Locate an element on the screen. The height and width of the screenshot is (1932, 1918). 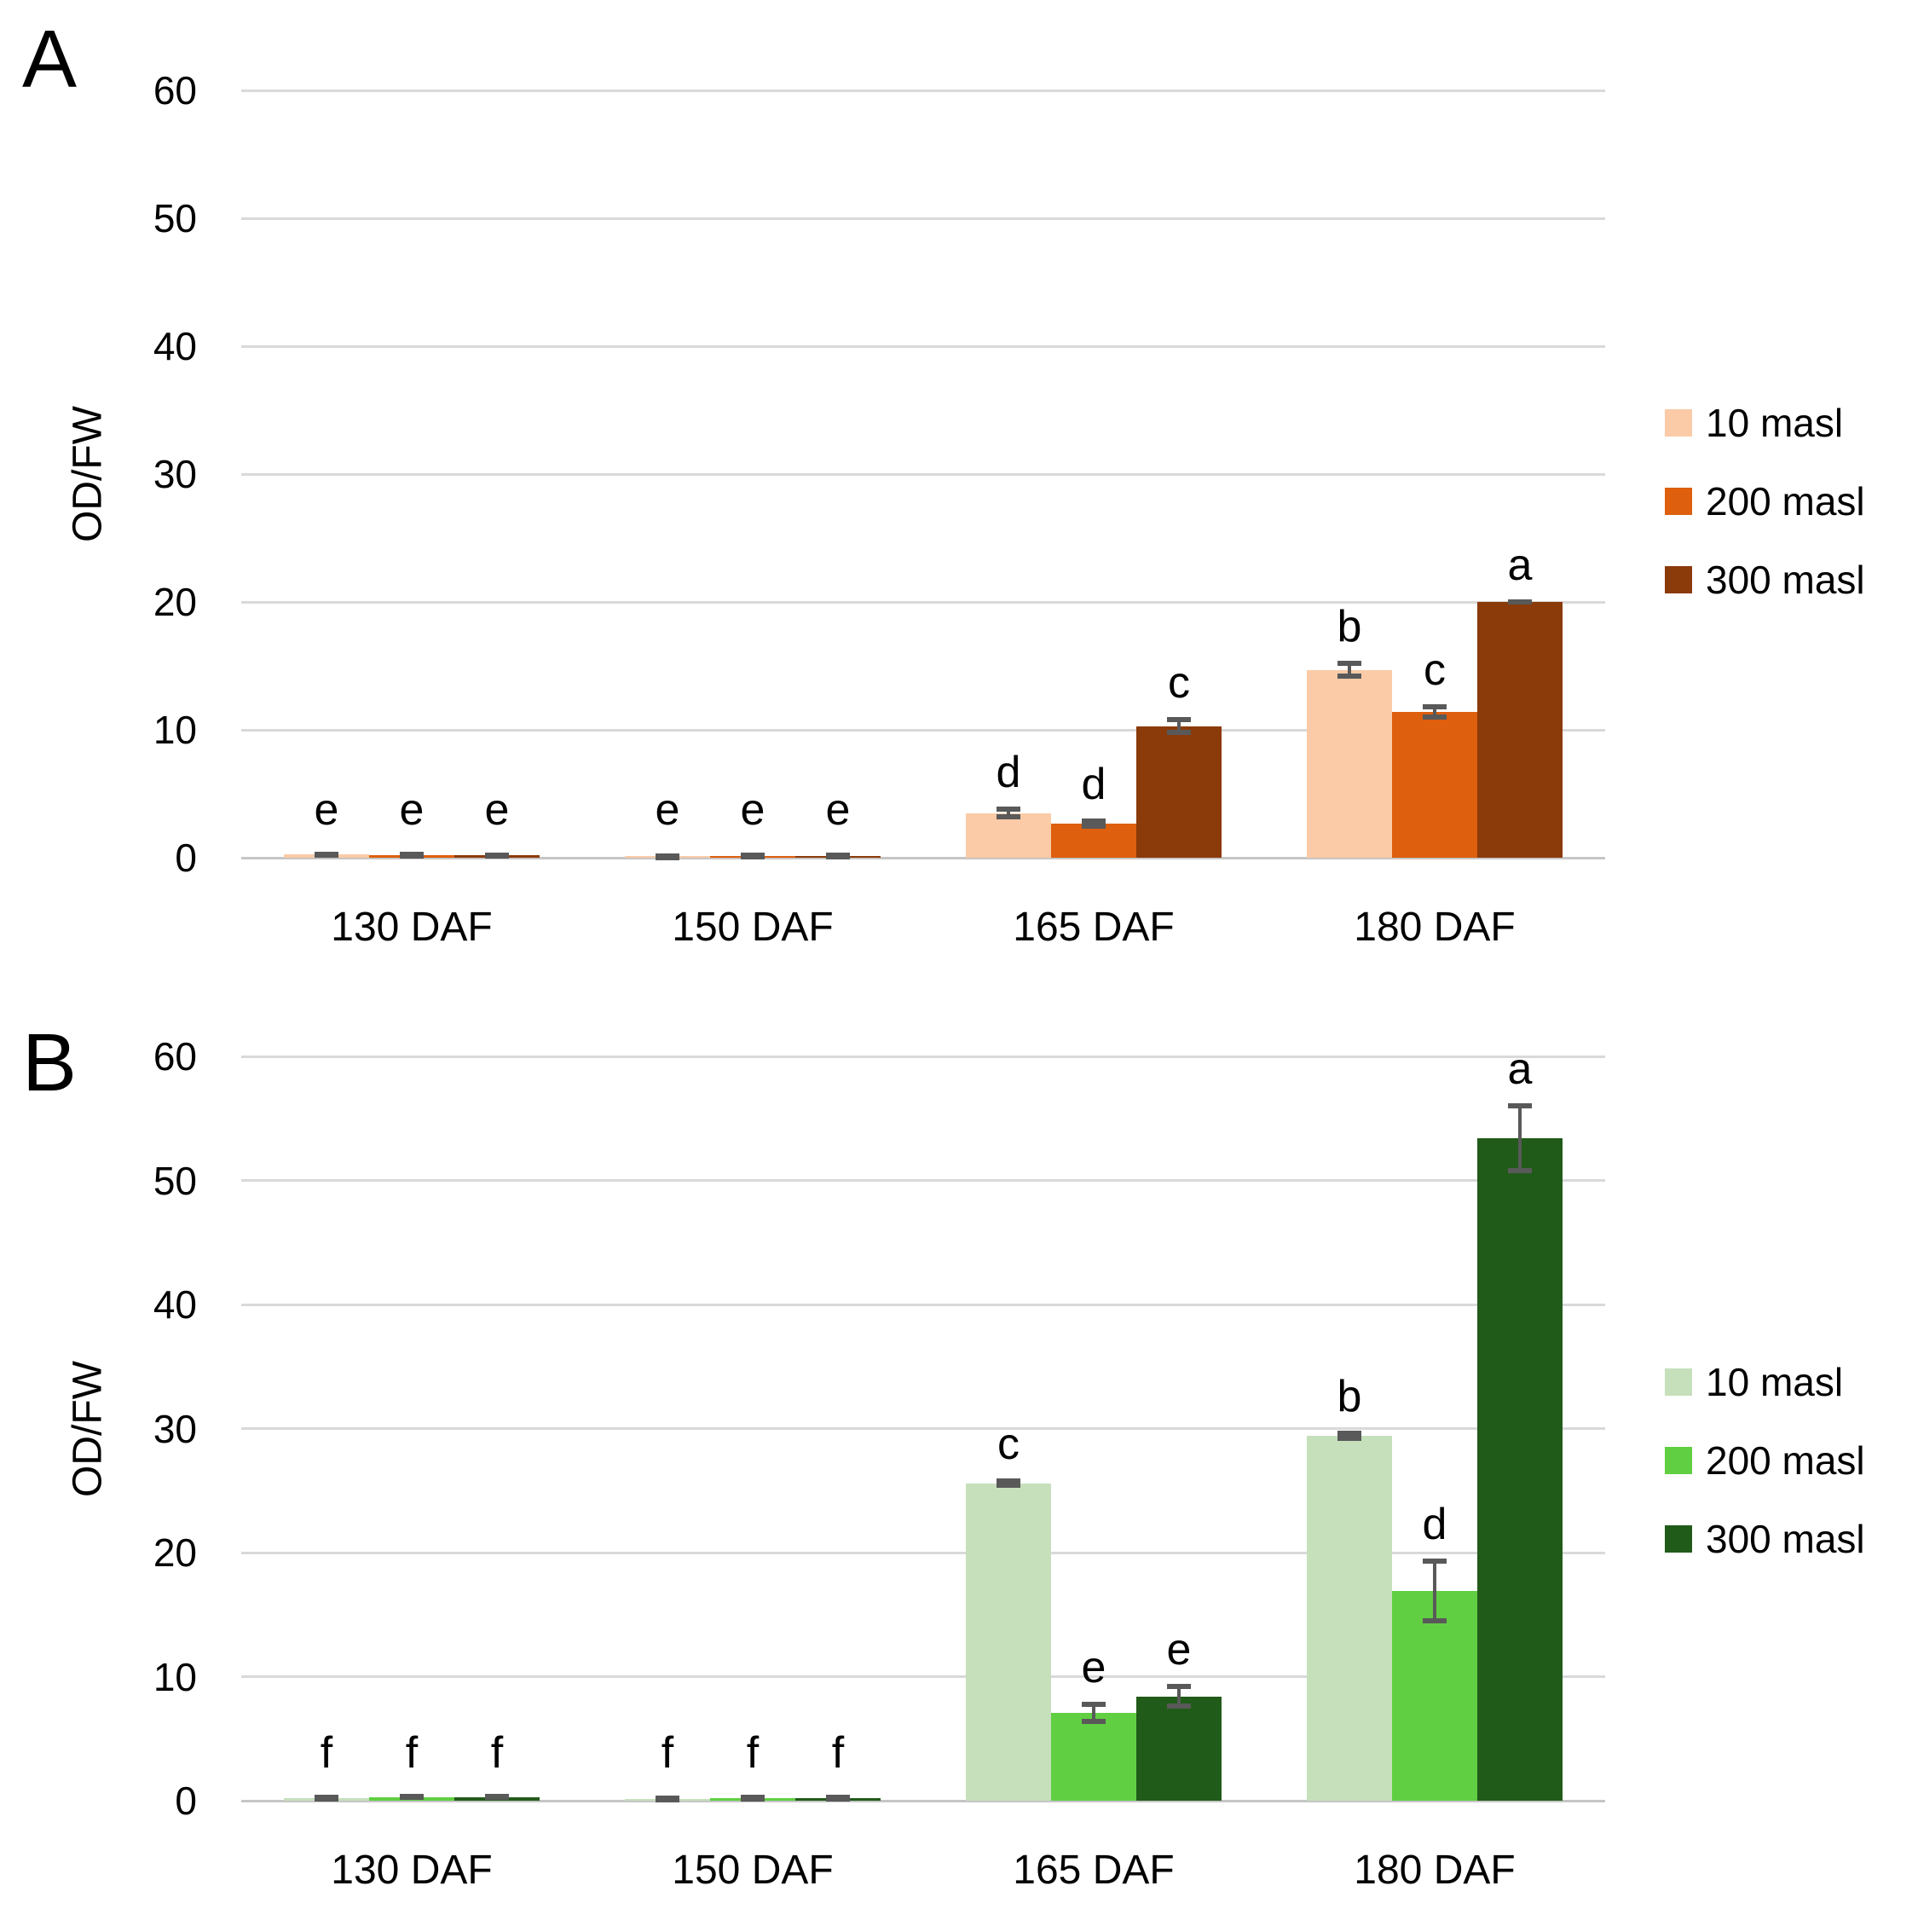
y-tick-label: 60 is located at coordinates (175, 1056).